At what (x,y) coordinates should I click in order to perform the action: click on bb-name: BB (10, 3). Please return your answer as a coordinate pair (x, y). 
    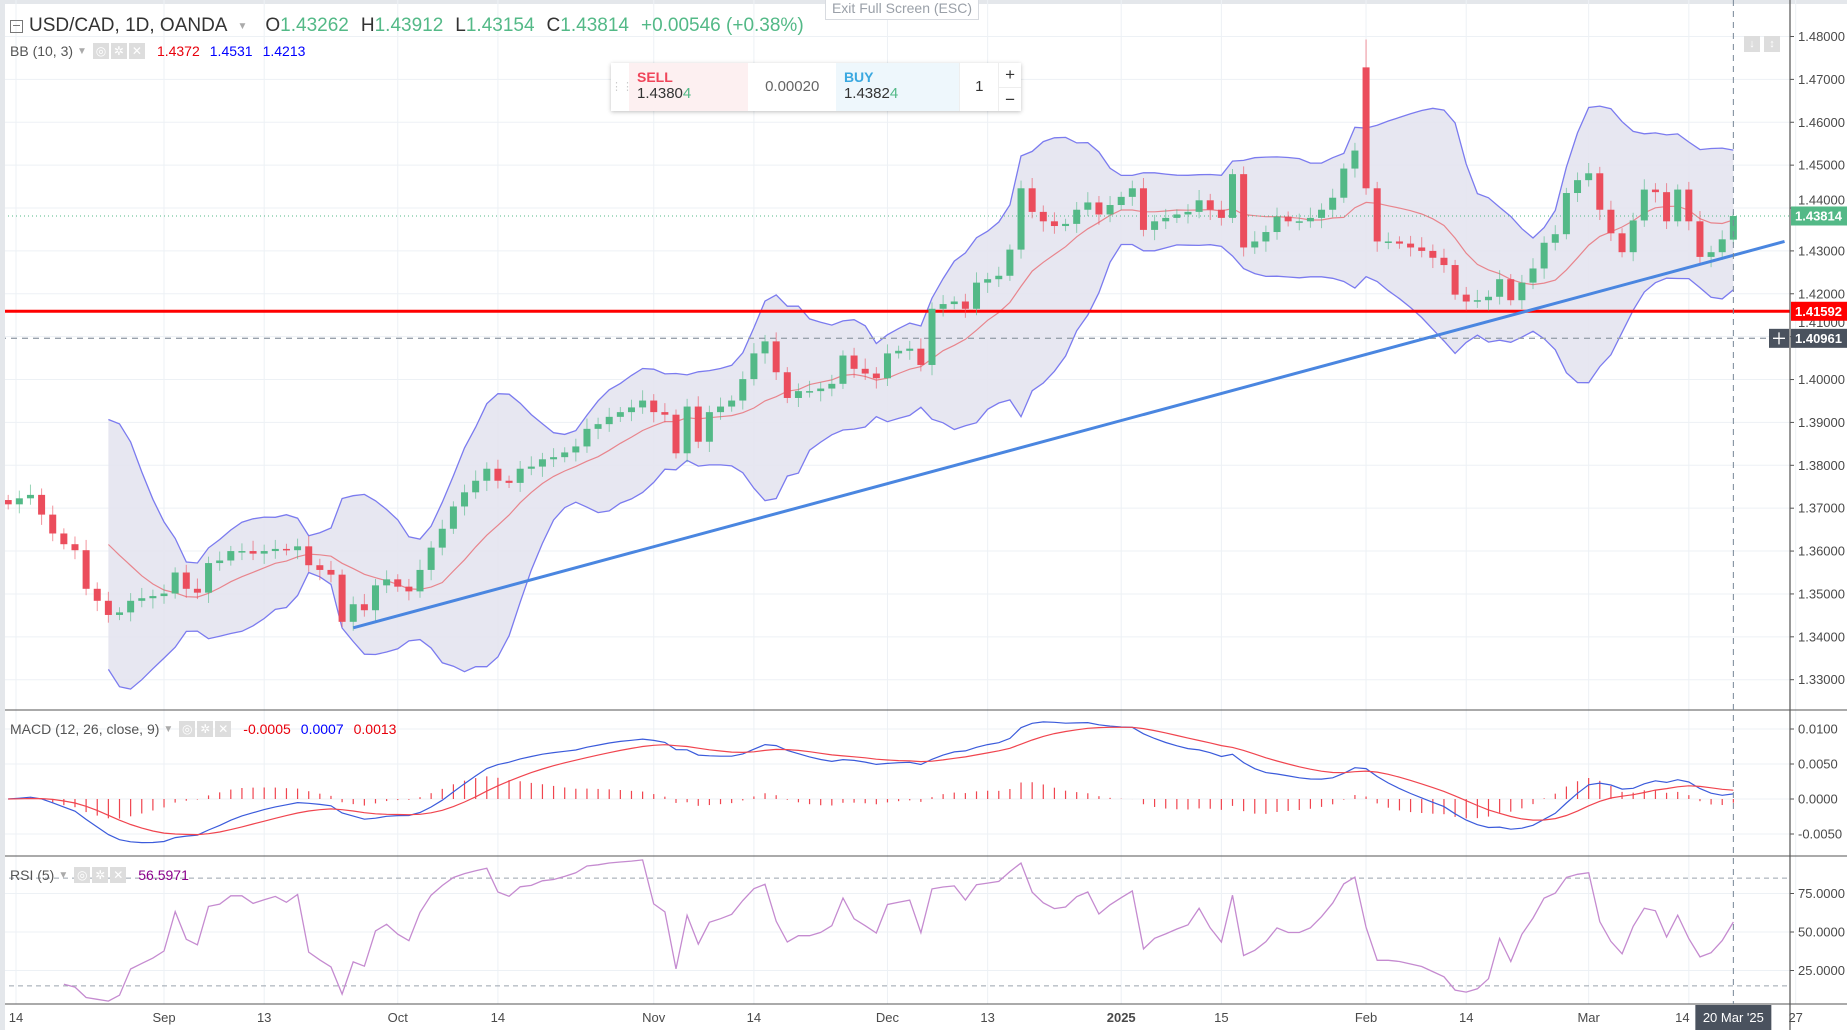
    Looking at the image, I should click on (42, 51).